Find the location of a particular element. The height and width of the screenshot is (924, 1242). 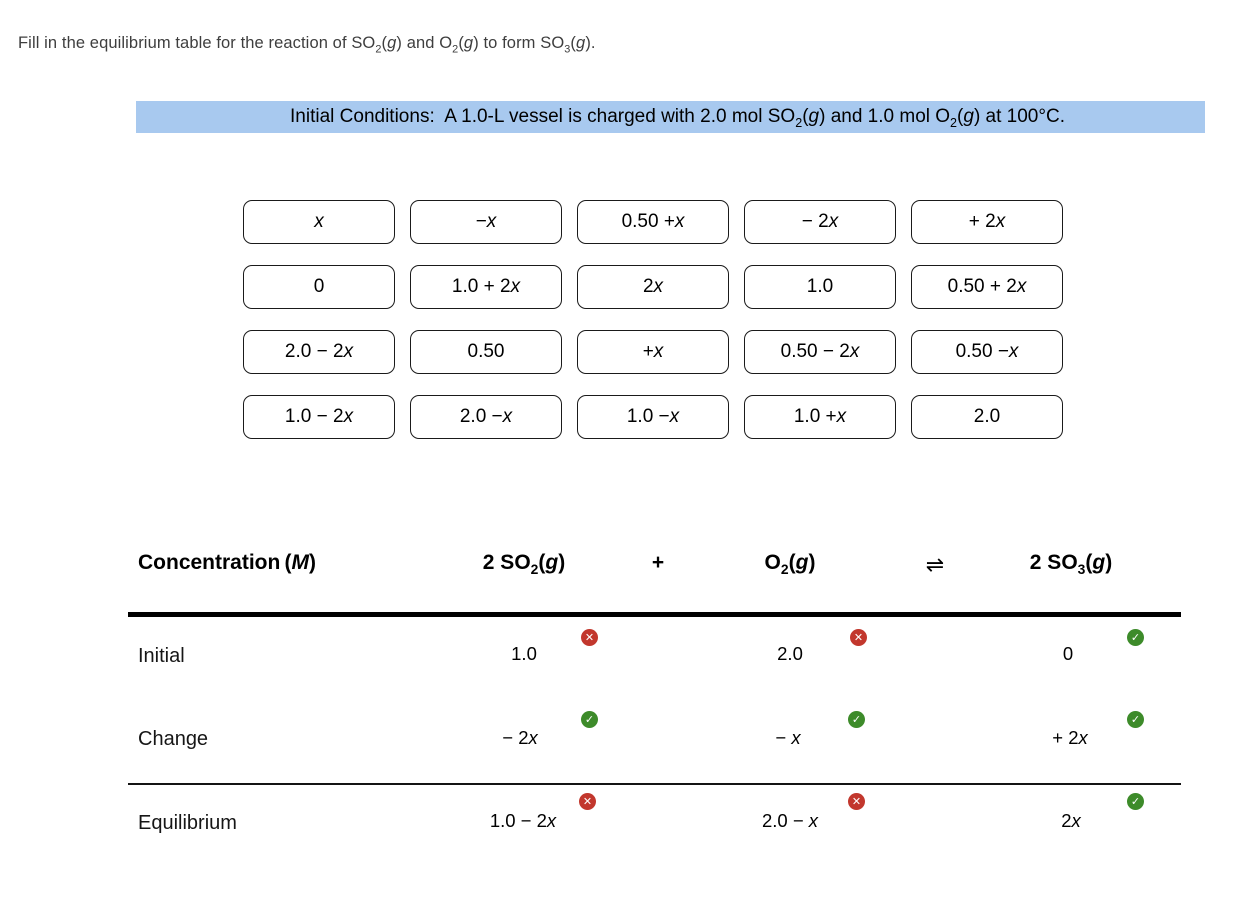

answer-tile: 1.0 + x is located at coordinates (820, 417).